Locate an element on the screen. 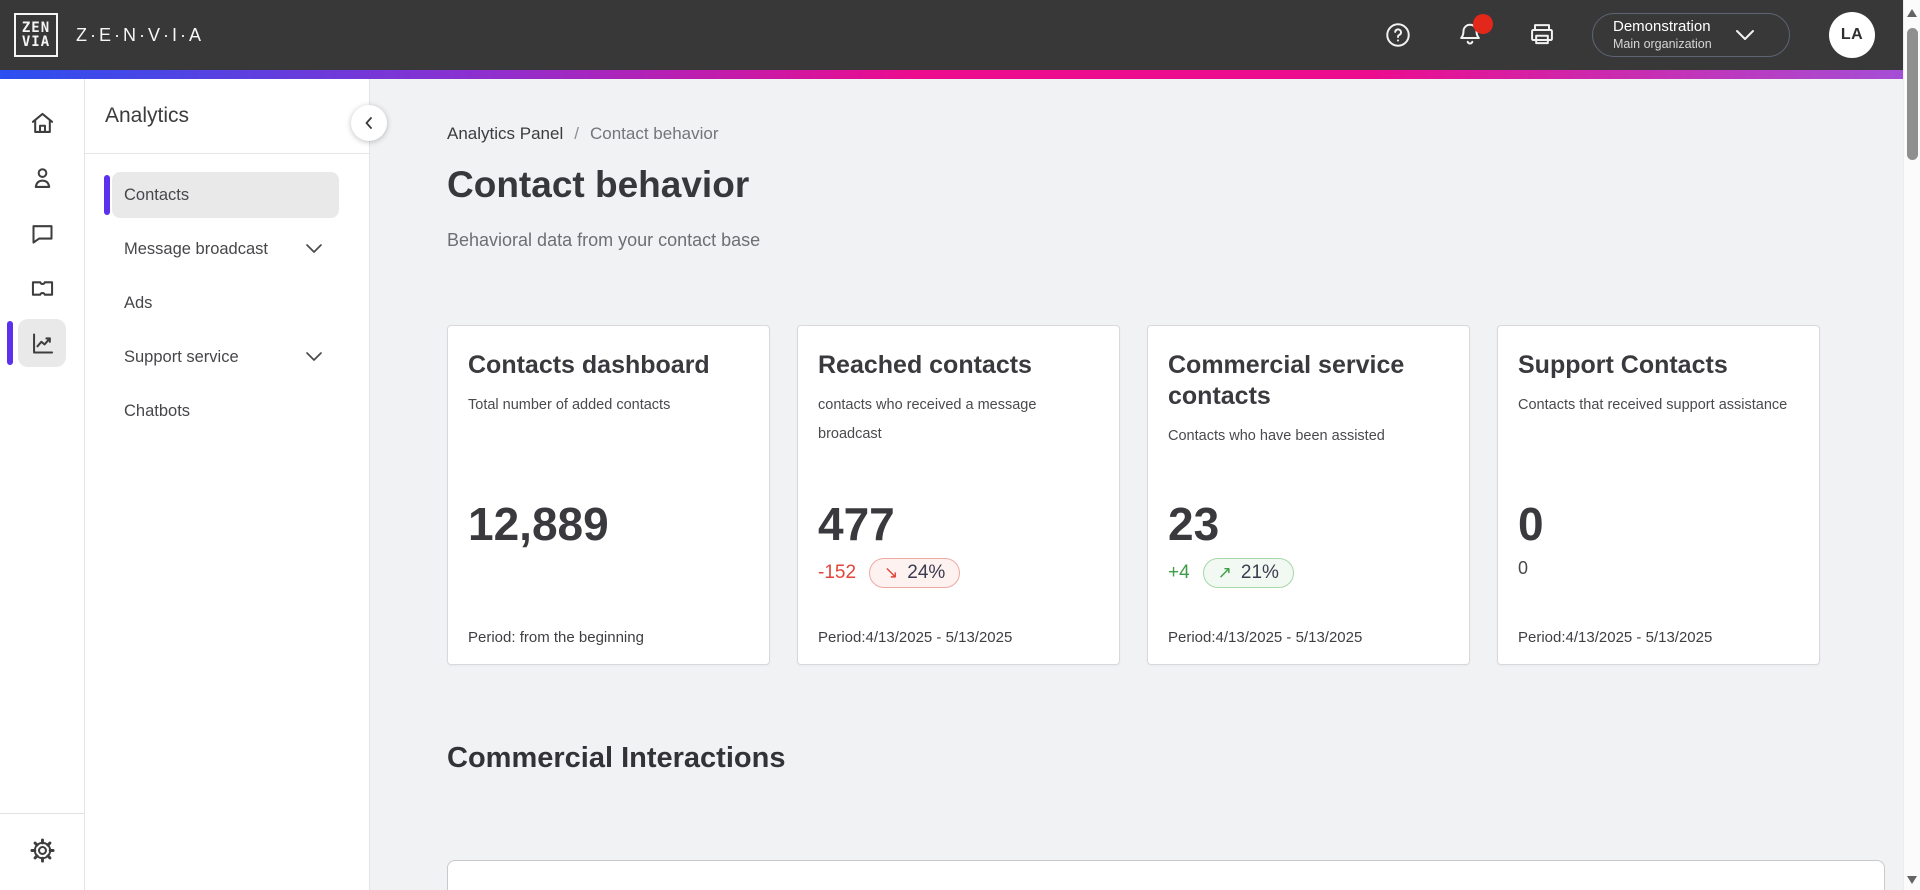 The width and height of the screenshot is (1920, 890). brand-gradient-bar is located at coordinates (951, 74).